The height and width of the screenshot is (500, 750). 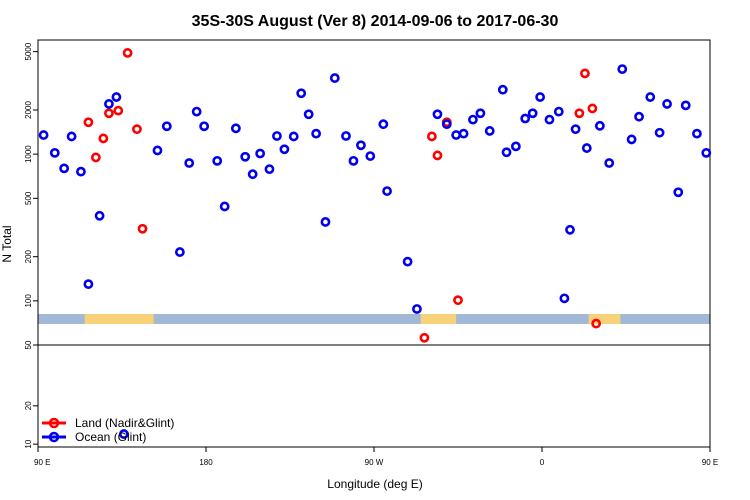 What do you see at coordinates (124, 423) in the screenshot?
I see `legend-land-label: Land (Nadir&Glint)` at bounding box center [124, 423].